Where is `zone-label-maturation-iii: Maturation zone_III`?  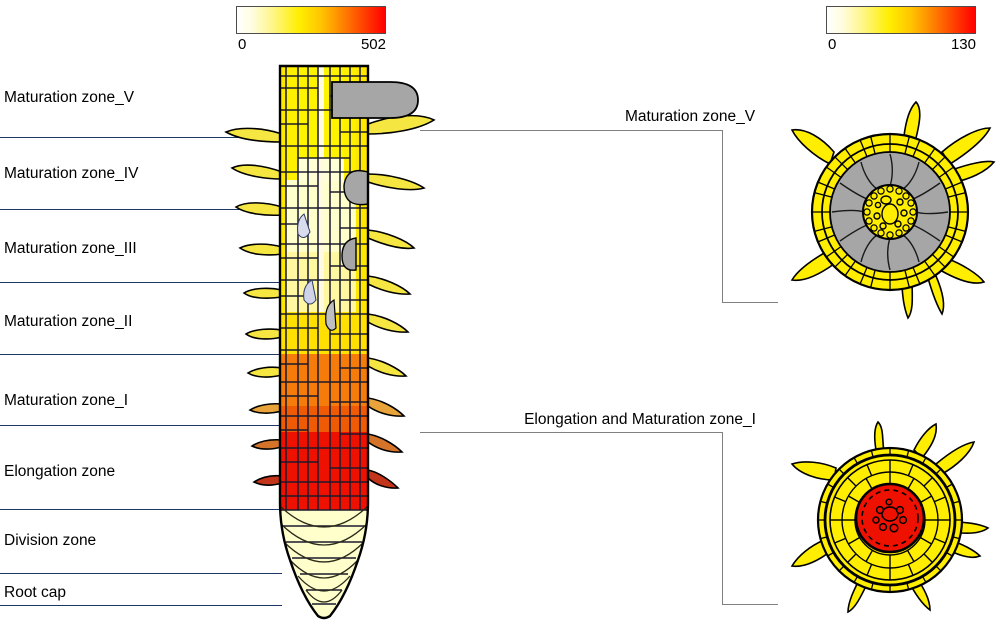 zone-label-maturation-iii: Maturation zone_III is located at coordinates (70, 248).